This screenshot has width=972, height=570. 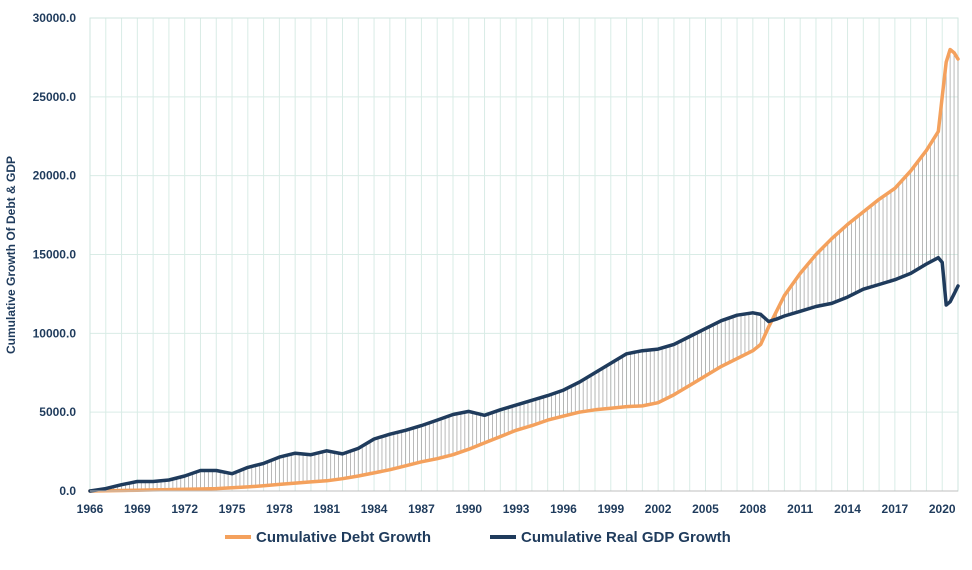 I want to click on x-tick-label: 2017, so click(x=895, y=509).